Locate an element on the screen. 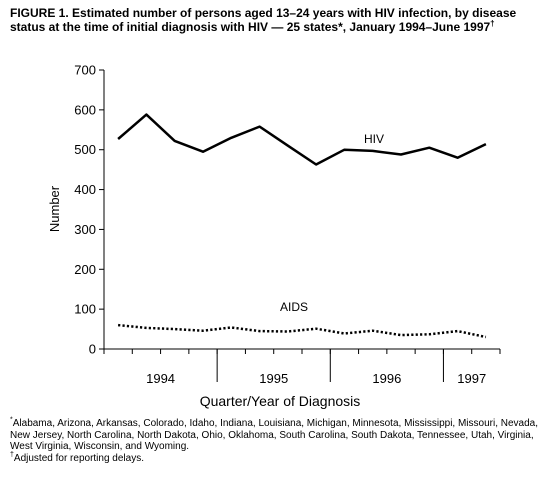 The image size is (560, 477). x-year-label: 1994 is located at coordinates (160, 378).